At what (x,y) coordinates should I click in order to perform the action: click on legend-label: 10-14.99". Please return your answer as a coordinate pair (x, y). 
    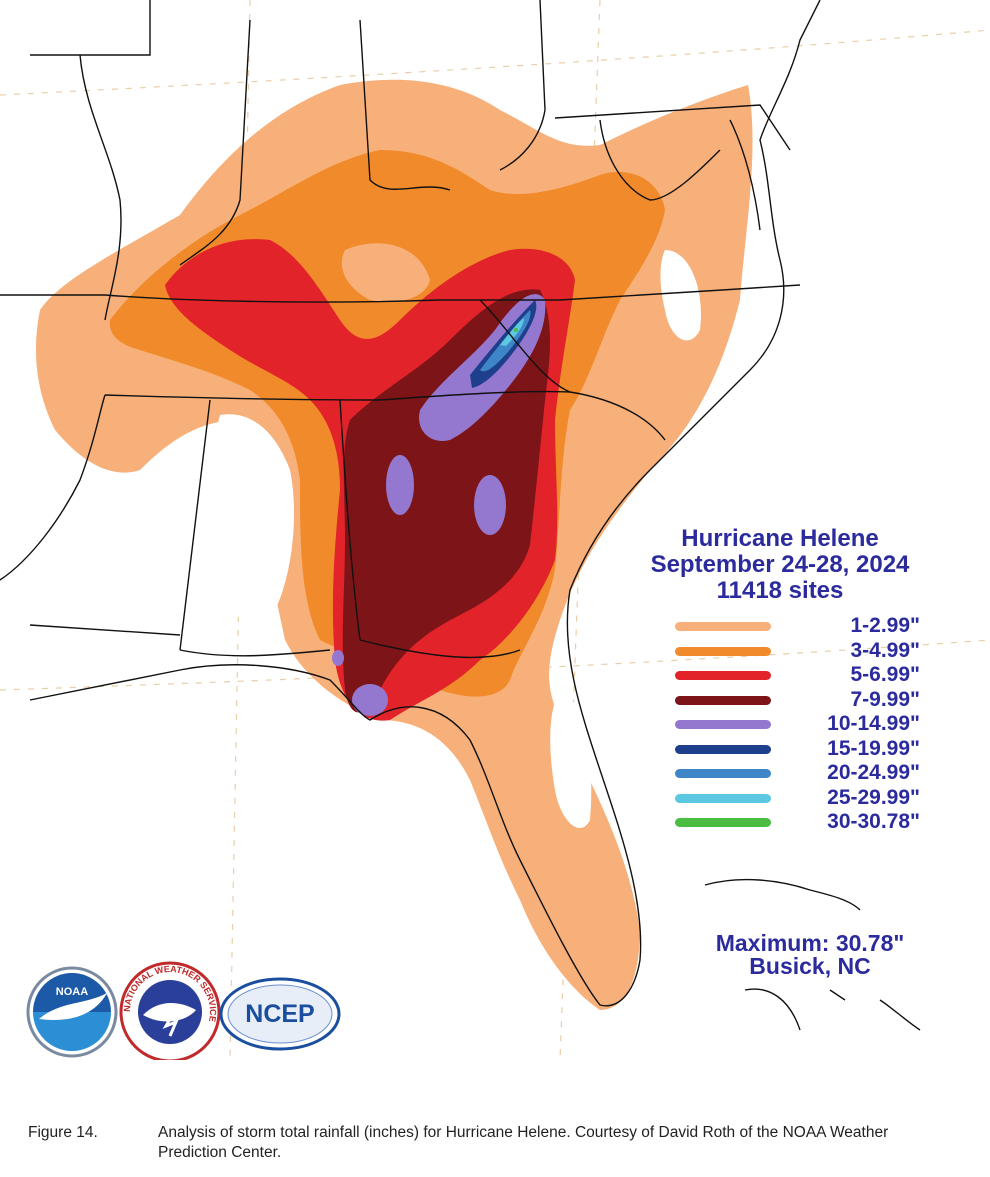
    Looking at the image, I should click on (873, 723).